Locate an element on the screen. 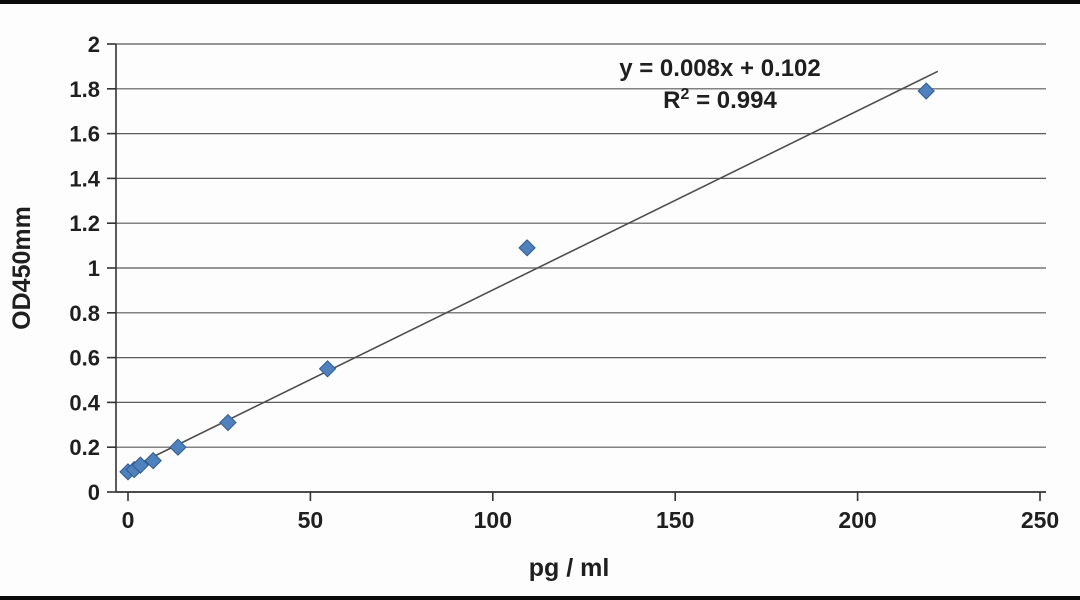 The width and height of the screenshot is (1080, 600). y-tick-label: 0 is located at coordinates (94, 492).